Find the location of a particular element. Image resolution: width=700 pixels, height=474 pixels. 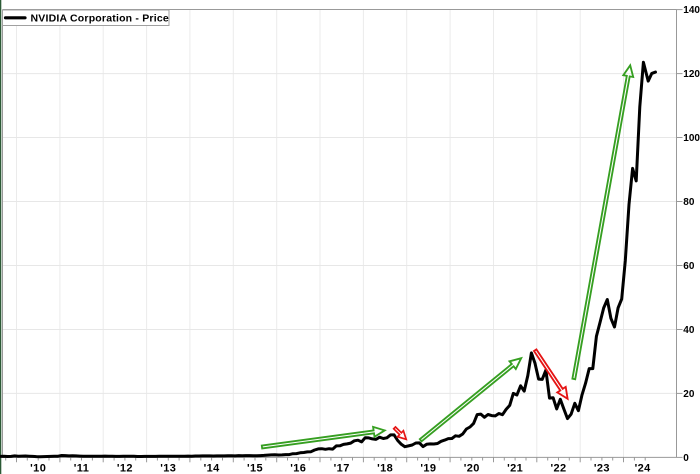

svg-text: '13 is located at coordinates (168, 468).